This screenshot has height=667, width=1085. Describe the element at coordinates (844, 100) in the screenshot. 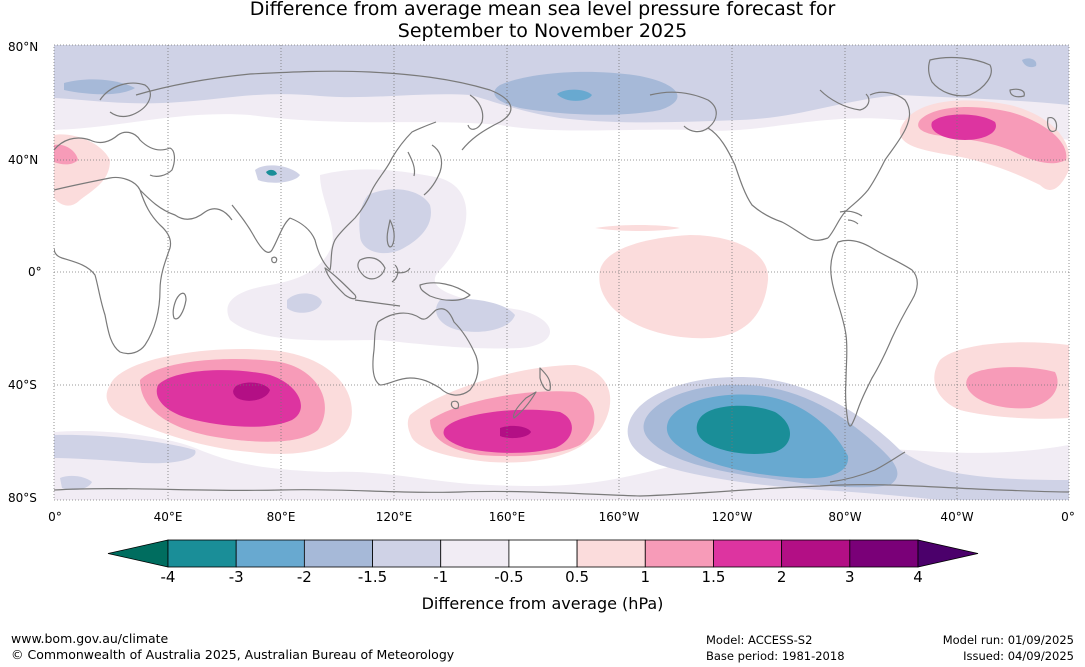

I see `hudson-bay-coastline` at that location.